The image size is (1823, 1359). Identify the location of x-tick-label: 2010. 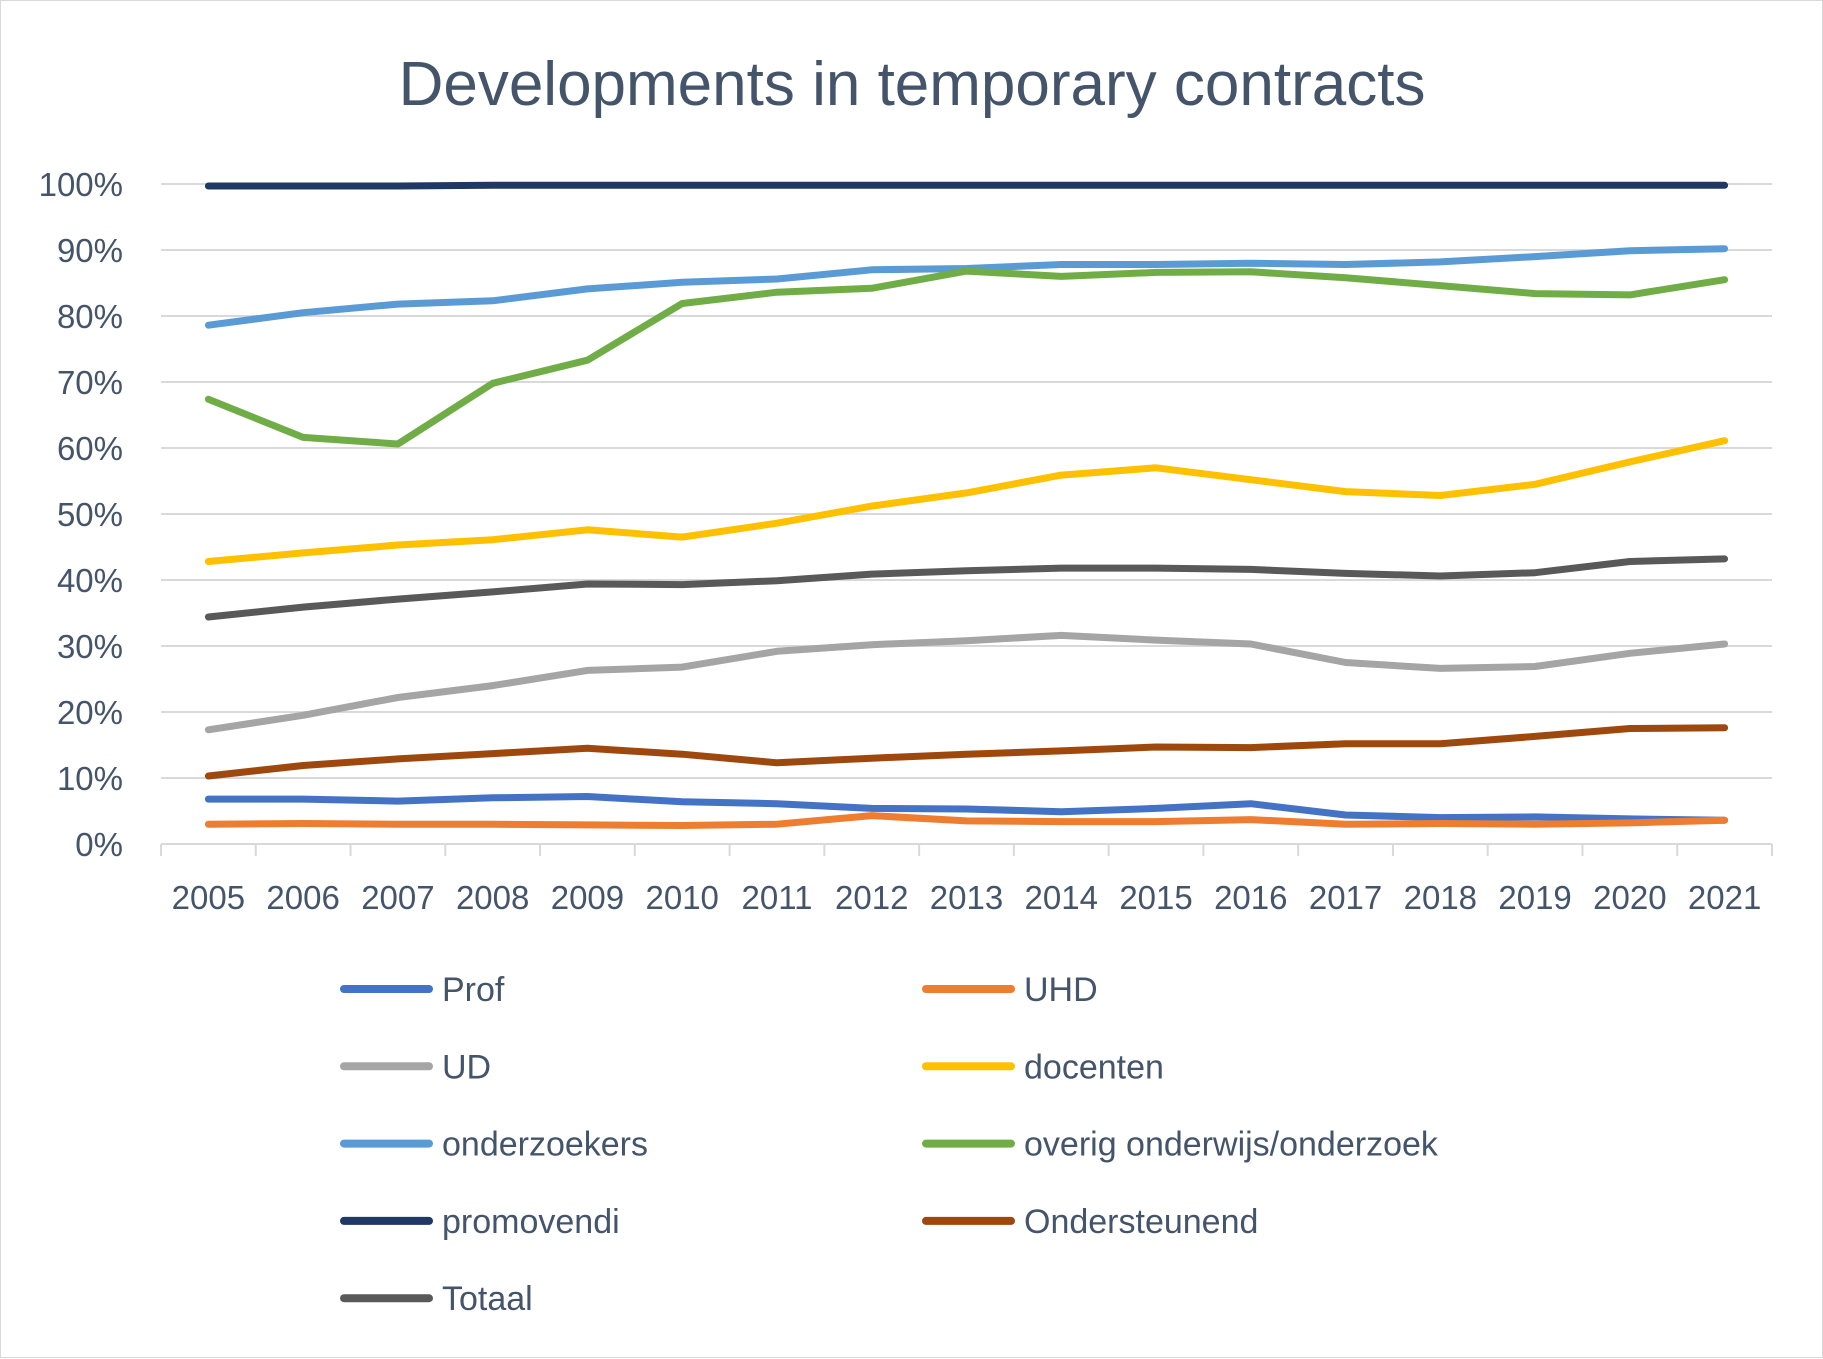
(681, 897).